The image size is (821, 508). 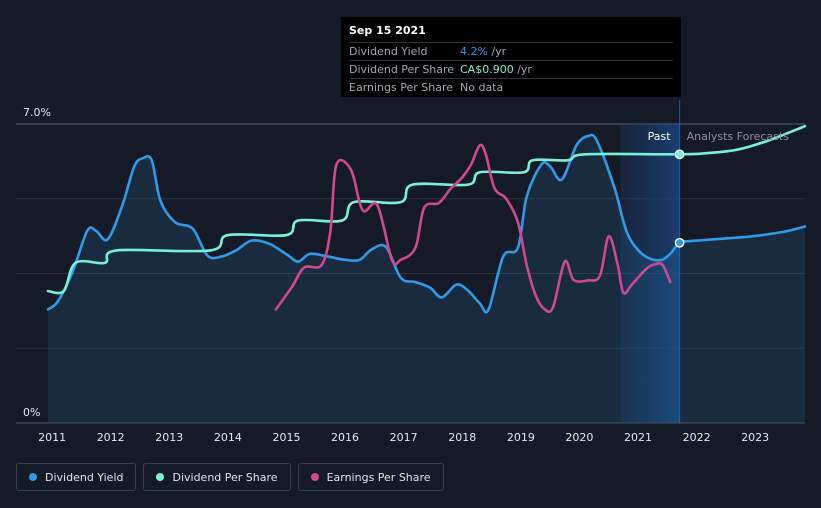 I want to click on tooltip-row-value: No data, so click(x=482, y=87).